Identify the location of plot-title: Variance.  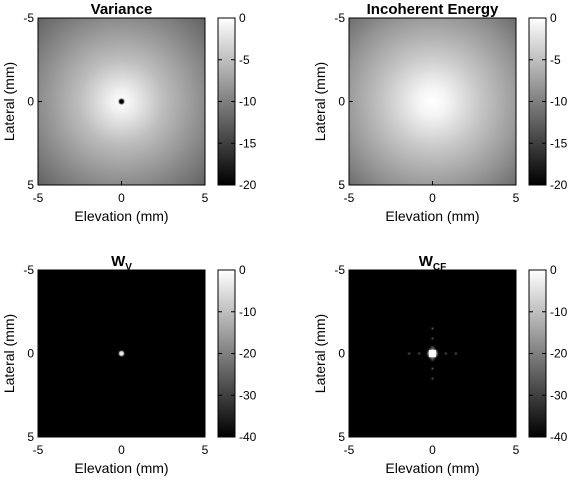
(122, 9).